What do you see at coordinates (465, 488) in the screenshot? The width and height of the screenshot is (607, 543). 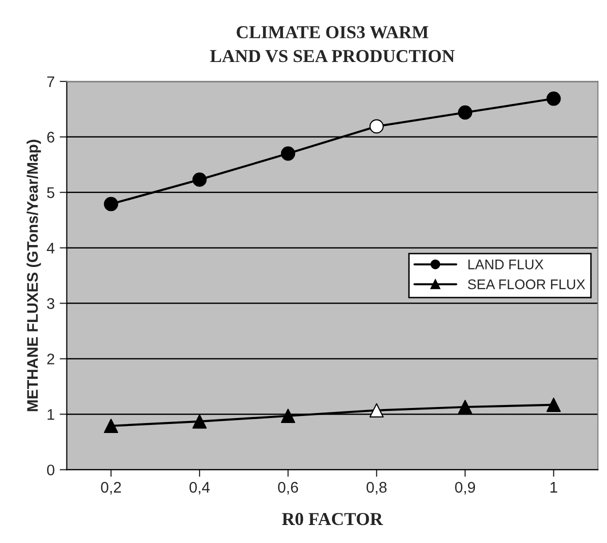 I see `x-tick-label: 0,9` at bounding box center [465, 488].